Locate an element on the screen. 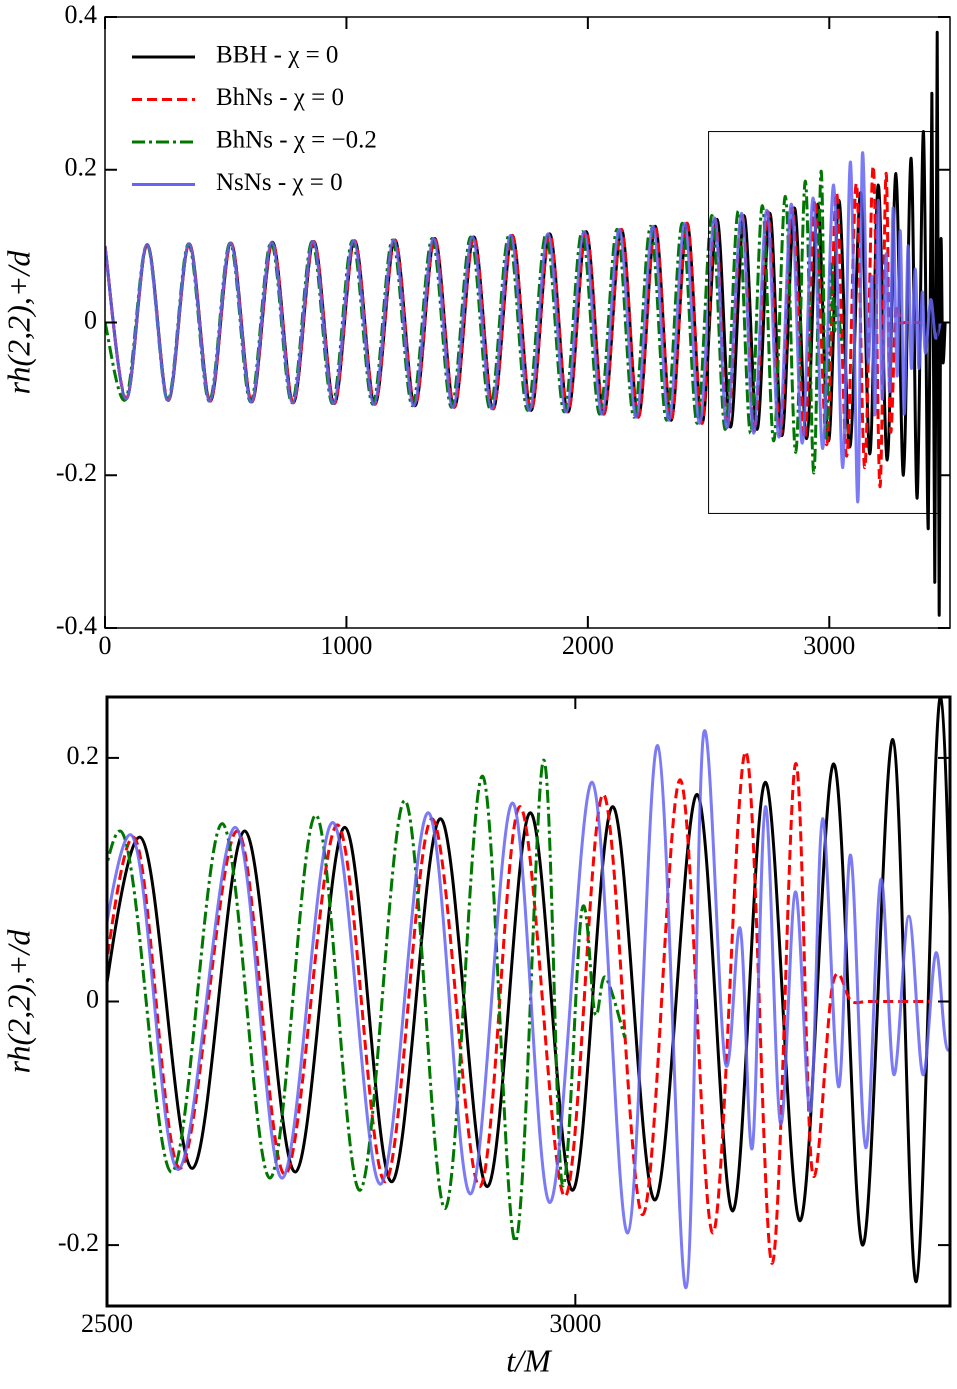 The image size is (957, 1389). legend-label: BhNs - χ = 0 is located at coordinates (280, 97).